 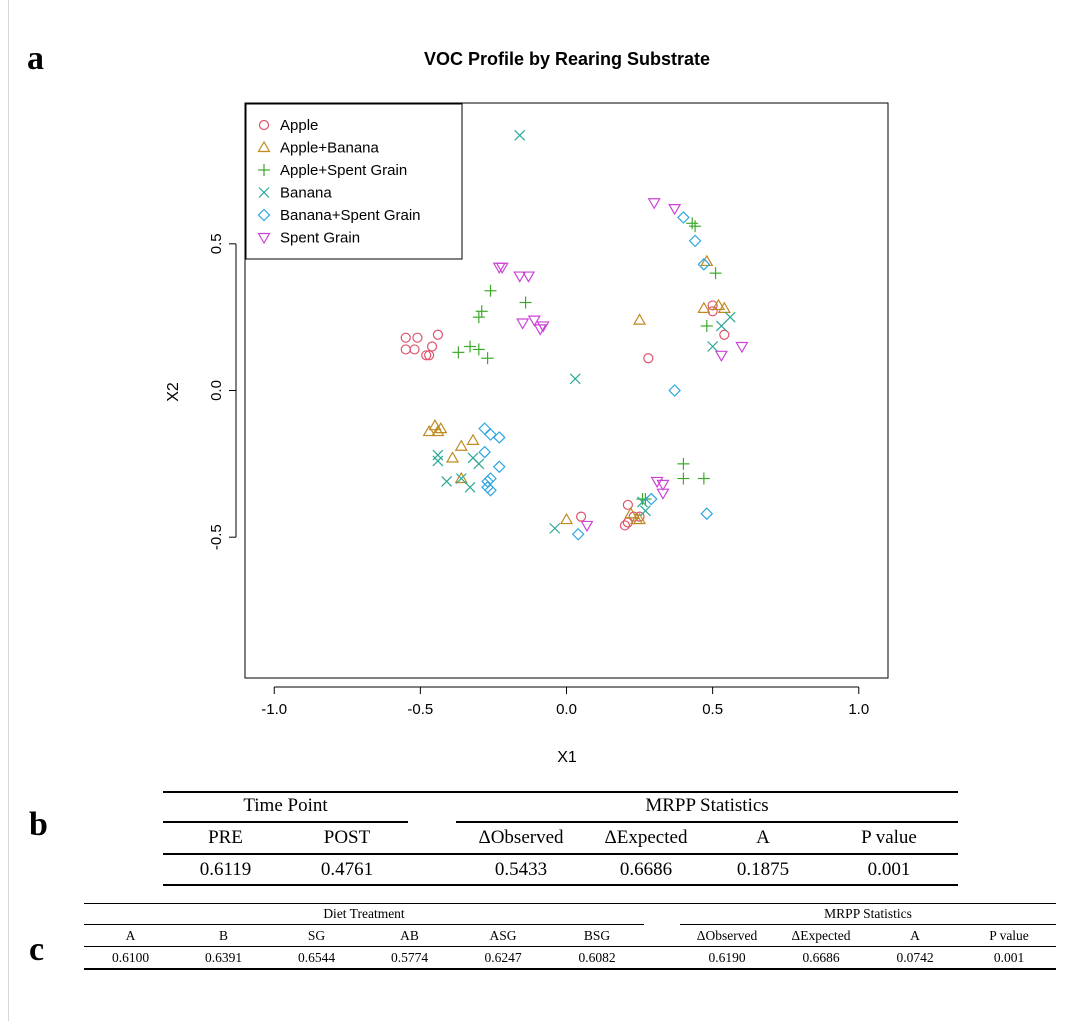 What do you see at coordinates (570, 946) in the screenshot?
I see `table-c-mid-rule` at bounding box center [570, 946].